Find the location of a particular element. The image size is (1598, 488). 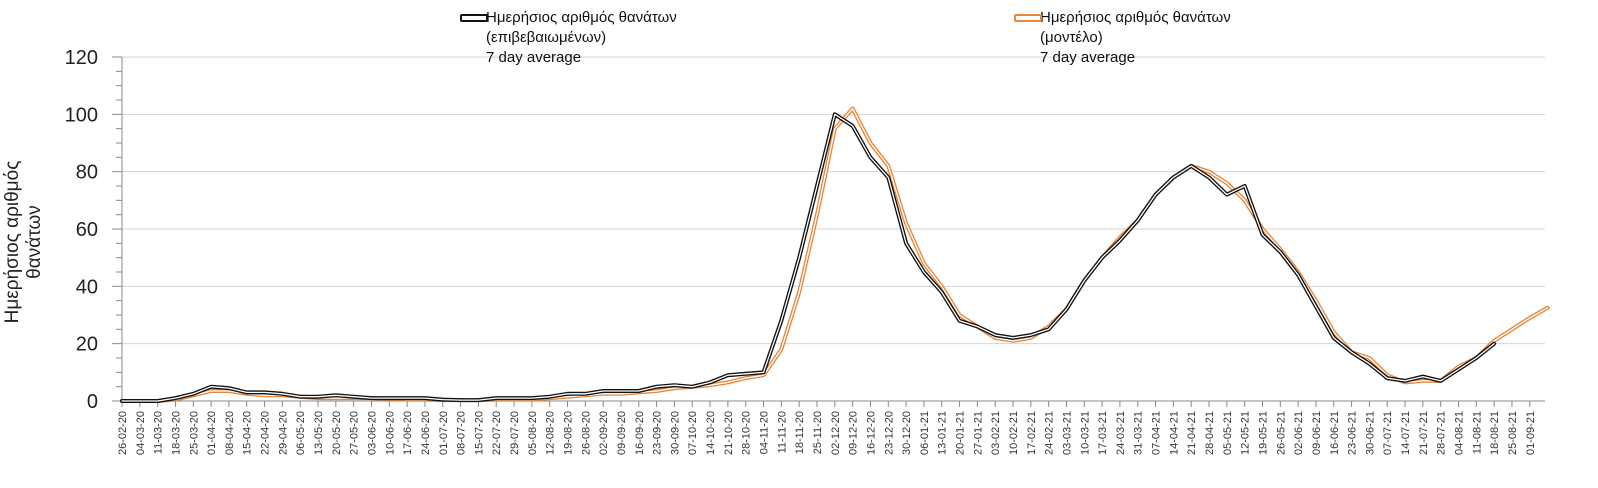

x-tick-label: 23-12-20 is located at coordinates (889, 433).